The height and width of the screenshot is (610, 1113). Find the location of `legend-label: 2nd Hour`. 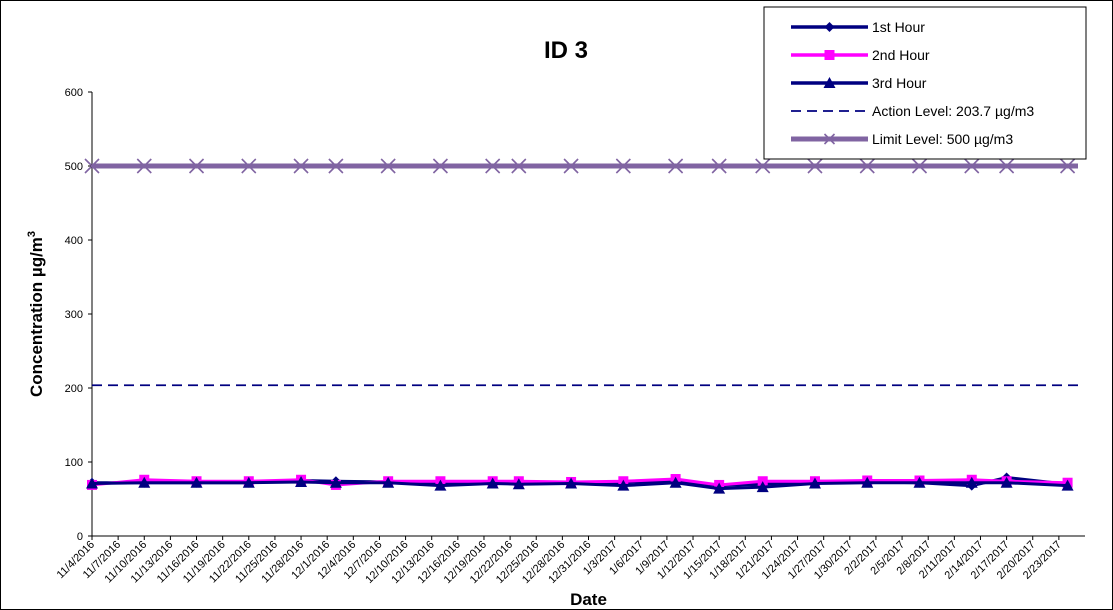

legend-label: 2nd Hour is located at coordinates (901, 55).